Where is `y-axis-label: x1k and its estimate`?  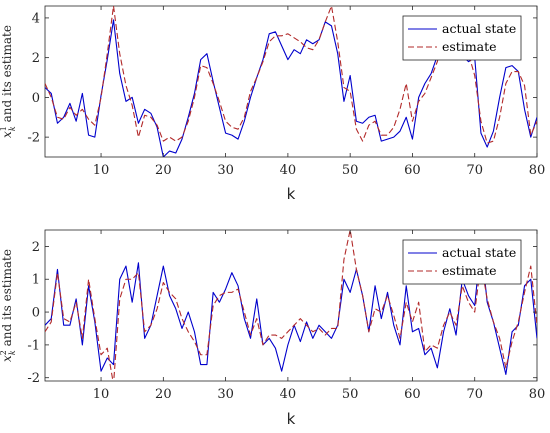
y-axis-label: x1k and its estimate is located at coordinates (8, 81).